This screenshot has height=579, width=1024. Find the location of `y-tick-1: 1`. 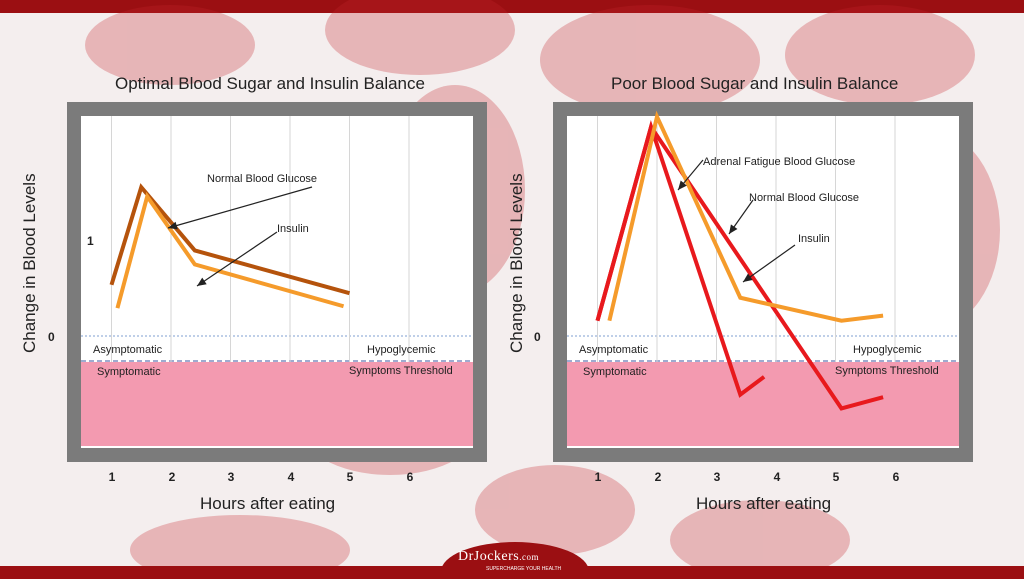

y-tick-1: 1 is located at coordinates (90, 241).